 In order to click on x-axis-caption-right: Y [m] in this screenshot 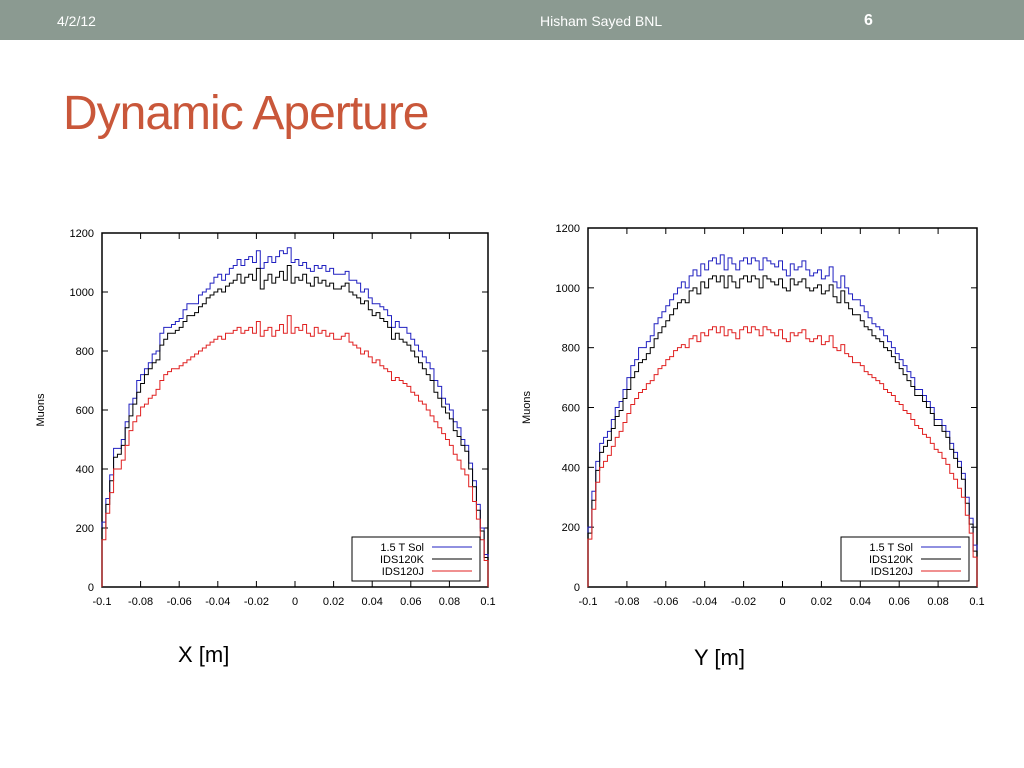, I will do `click(719, 657)`.